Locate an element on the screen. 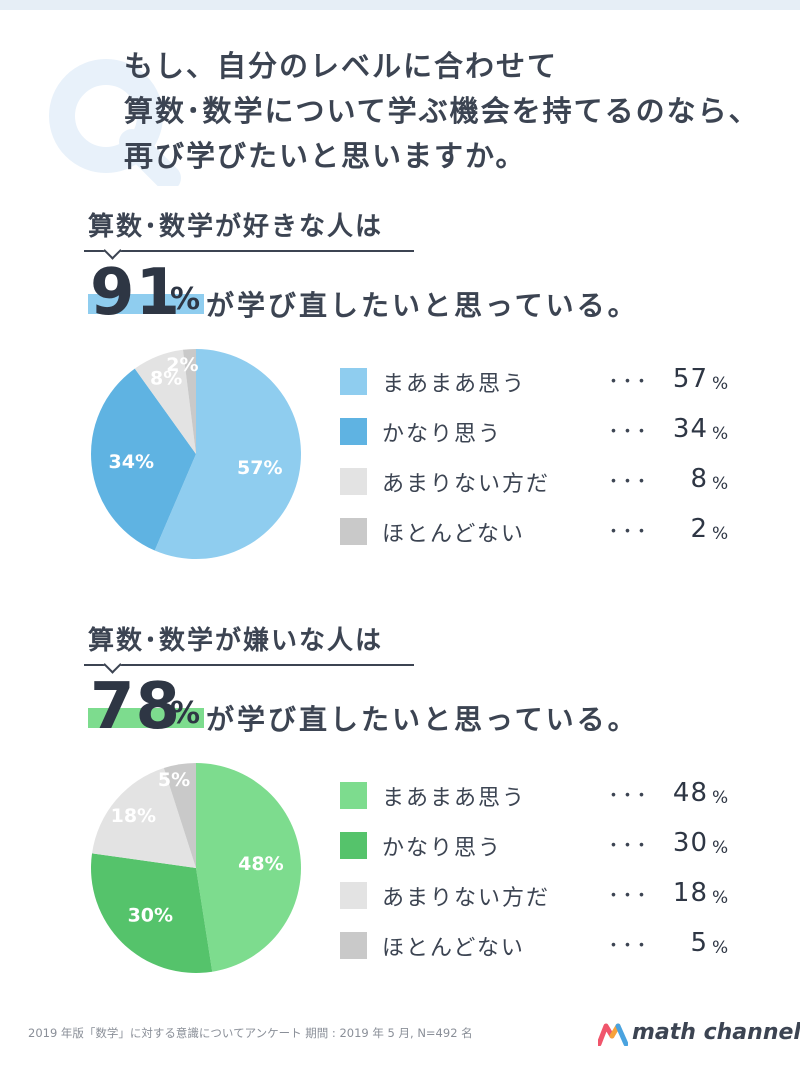 This screenshot has width=800, height=1073. section-label: 算数･数学が好きな人は is located at coordinates (236, 227).